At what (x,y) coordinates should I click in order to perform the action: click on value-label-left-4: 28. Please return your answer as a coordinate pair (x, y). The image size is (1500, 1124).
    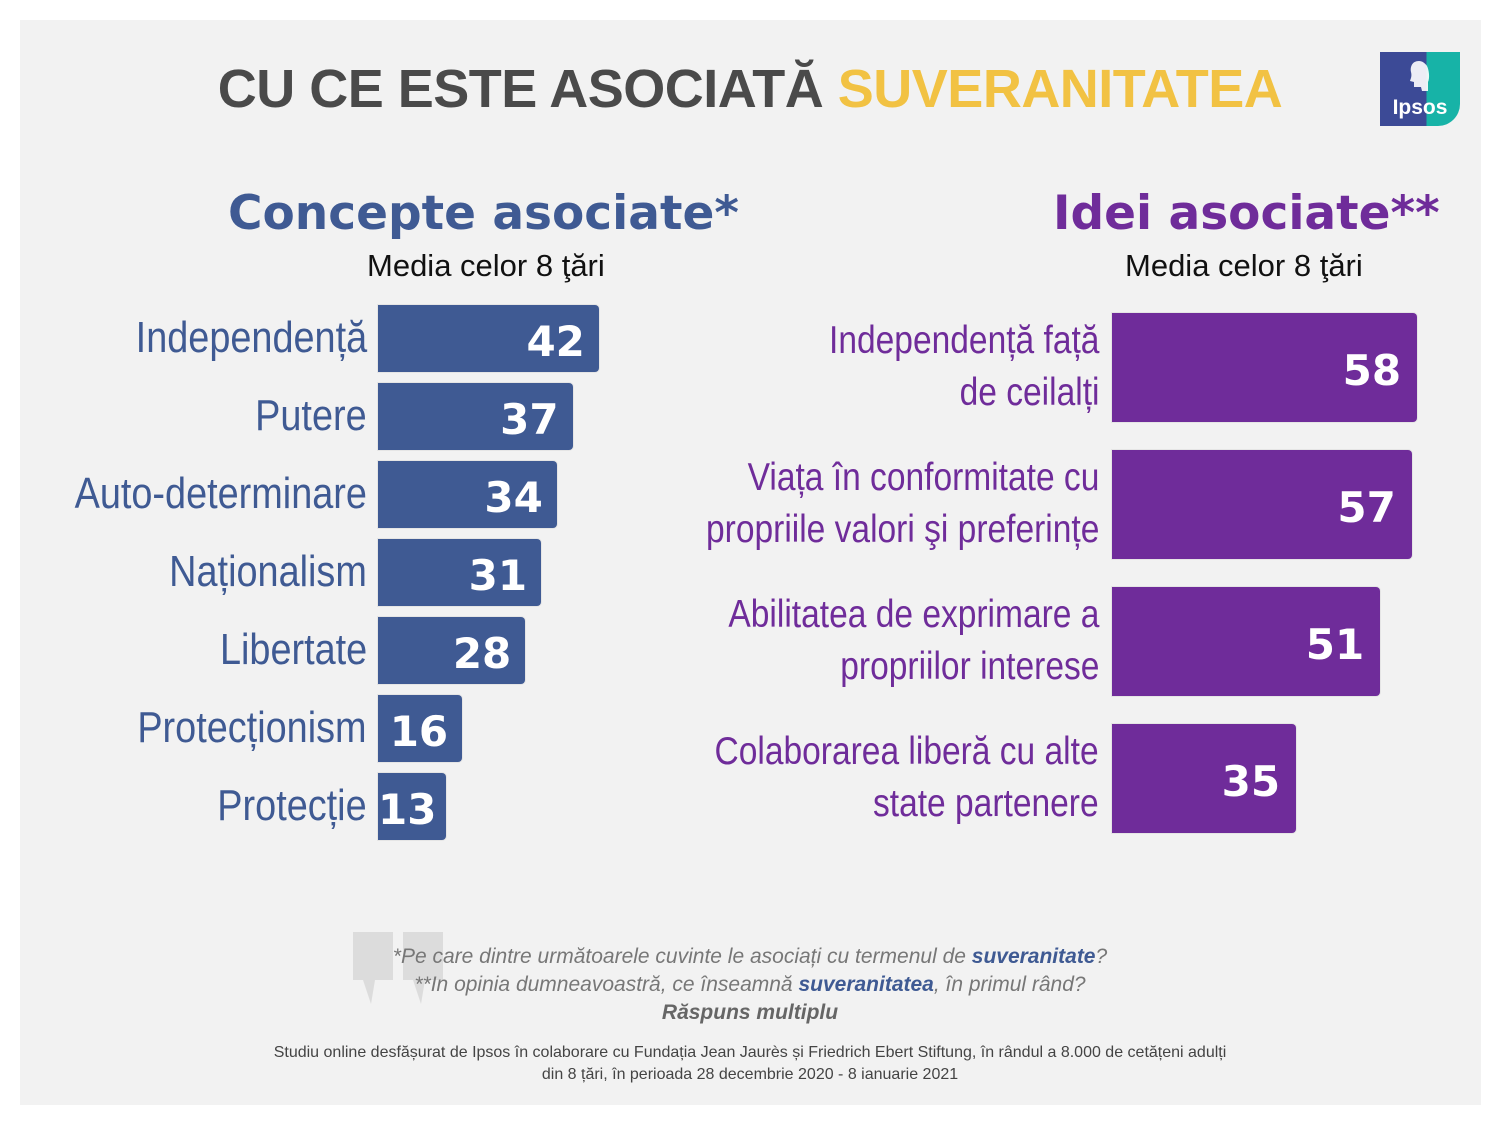
    Looking at the image, I should click on (482, 653).